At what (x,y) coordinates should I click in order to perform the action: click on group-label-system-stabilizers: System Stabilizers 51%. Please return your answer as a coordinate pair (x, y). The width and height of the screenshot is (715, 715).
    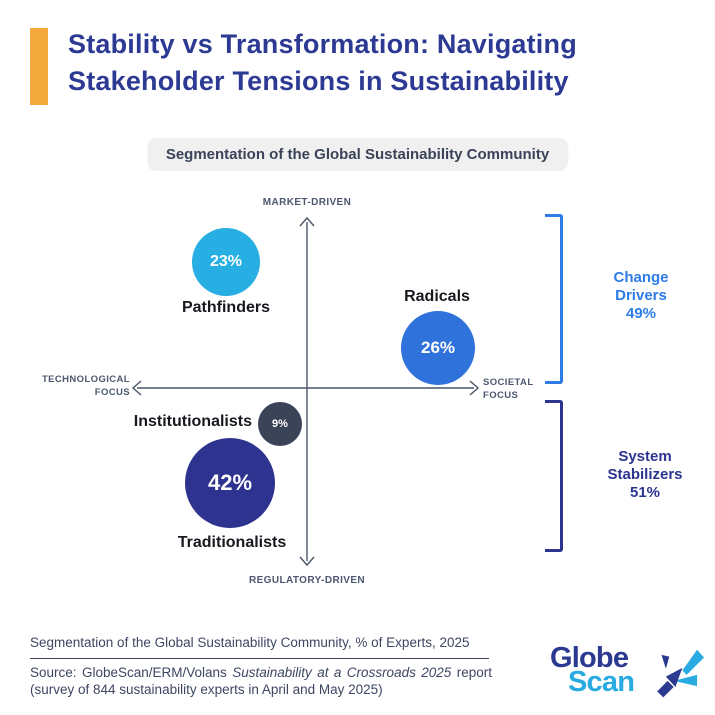
    Looking at the image, I should click on (645, 475).